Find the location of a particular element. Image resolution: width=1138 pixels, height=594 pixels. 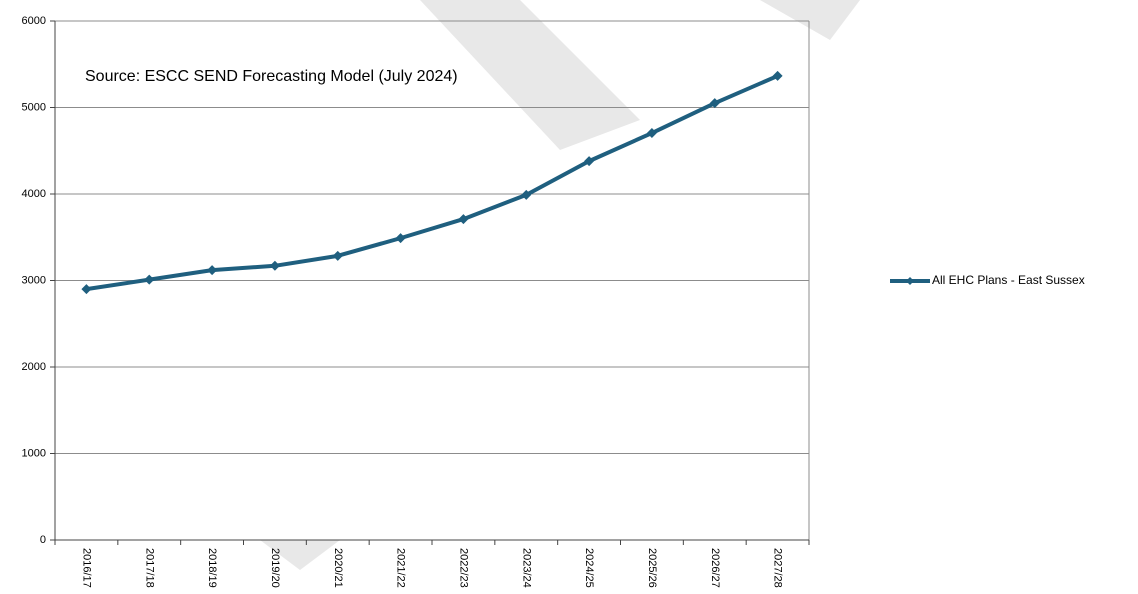

x-tick-label: 2021/22 is located at coordinates (401, 568).